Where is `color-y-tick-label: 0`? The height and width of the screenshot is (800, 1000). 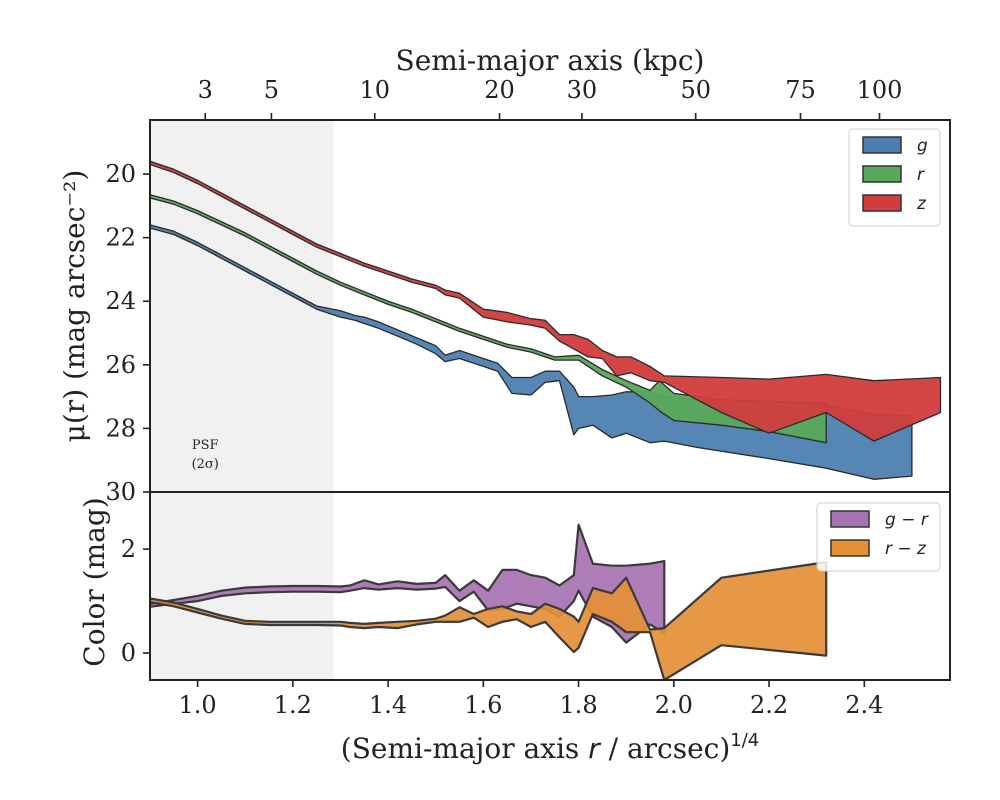
color-y-tick-label: 0 is located at coordinates (128, 653).